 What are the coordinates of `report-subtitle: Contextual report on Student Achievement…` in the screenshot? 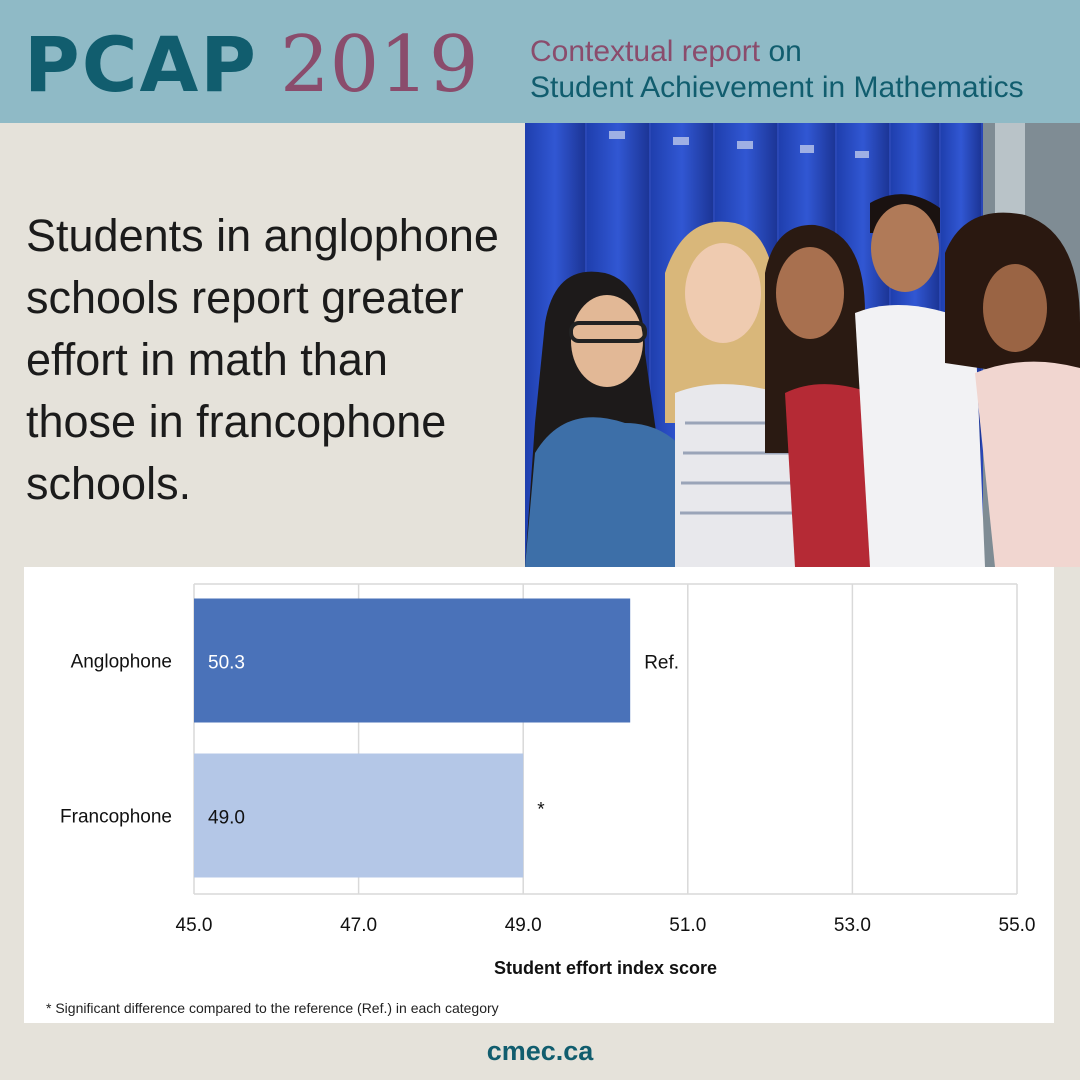 It's located at (777, 70).